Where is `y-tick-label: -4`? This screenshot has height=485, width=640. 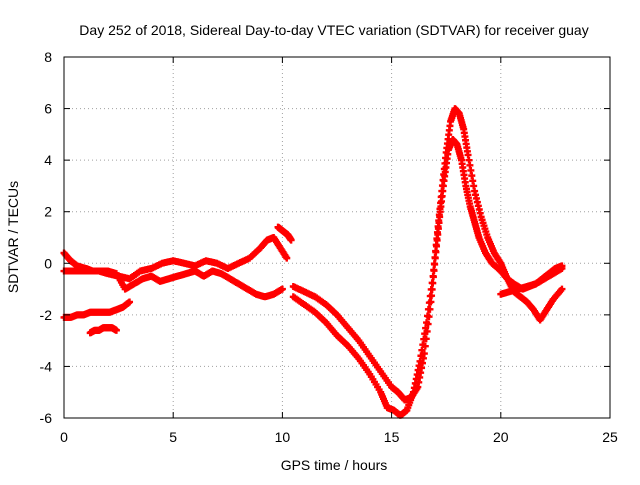 y-tick-label: -4 is located at coordinates (46, 366).